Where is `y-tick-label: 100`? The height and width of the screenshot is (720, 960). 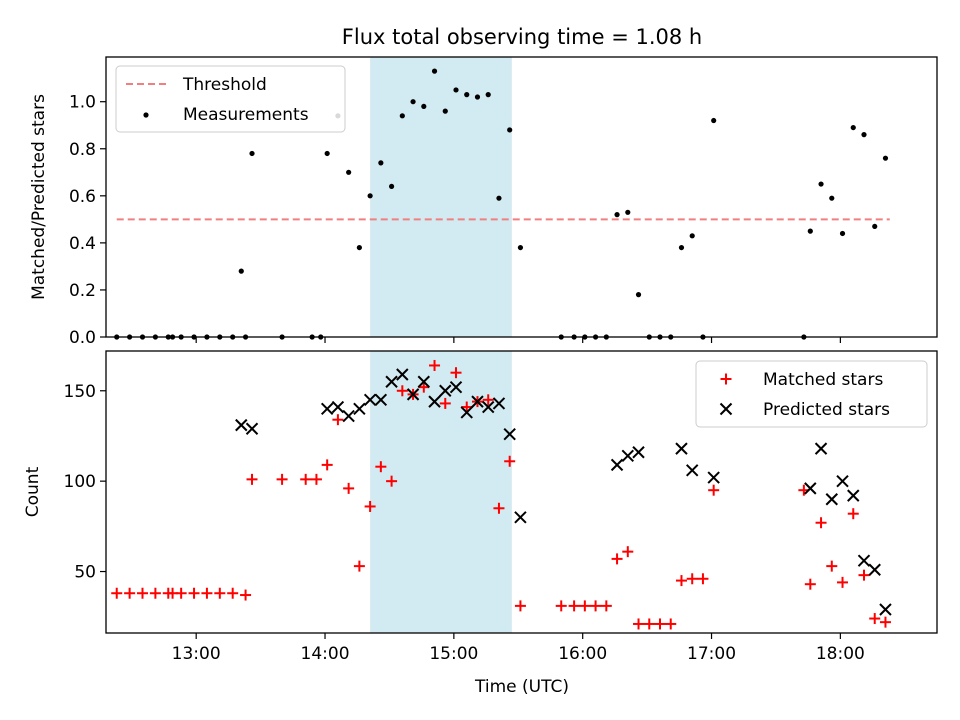
y-tick-label: 100 is located at coordinates (80, 482).